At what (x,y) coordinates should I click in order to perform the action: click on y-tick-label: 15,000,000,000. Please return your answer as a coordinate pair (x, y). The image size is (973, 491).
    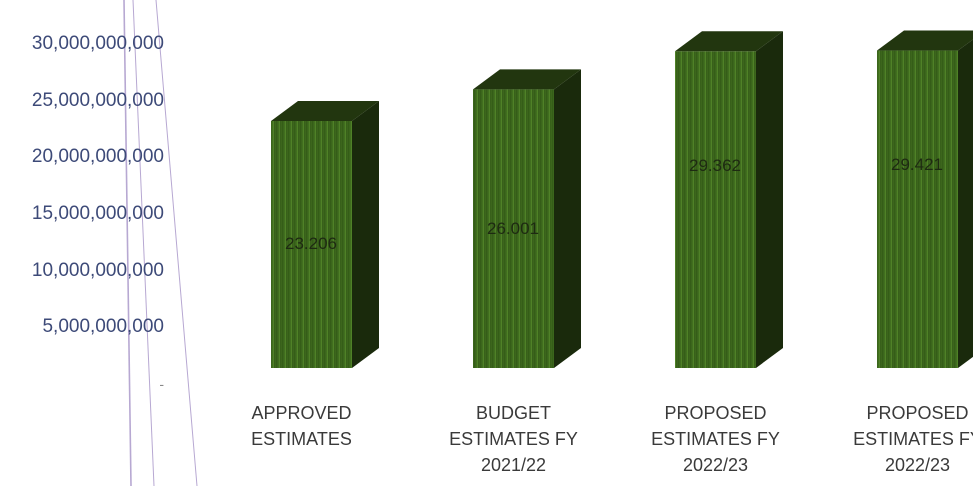
    Looking at the image, I should click on (82, 214).